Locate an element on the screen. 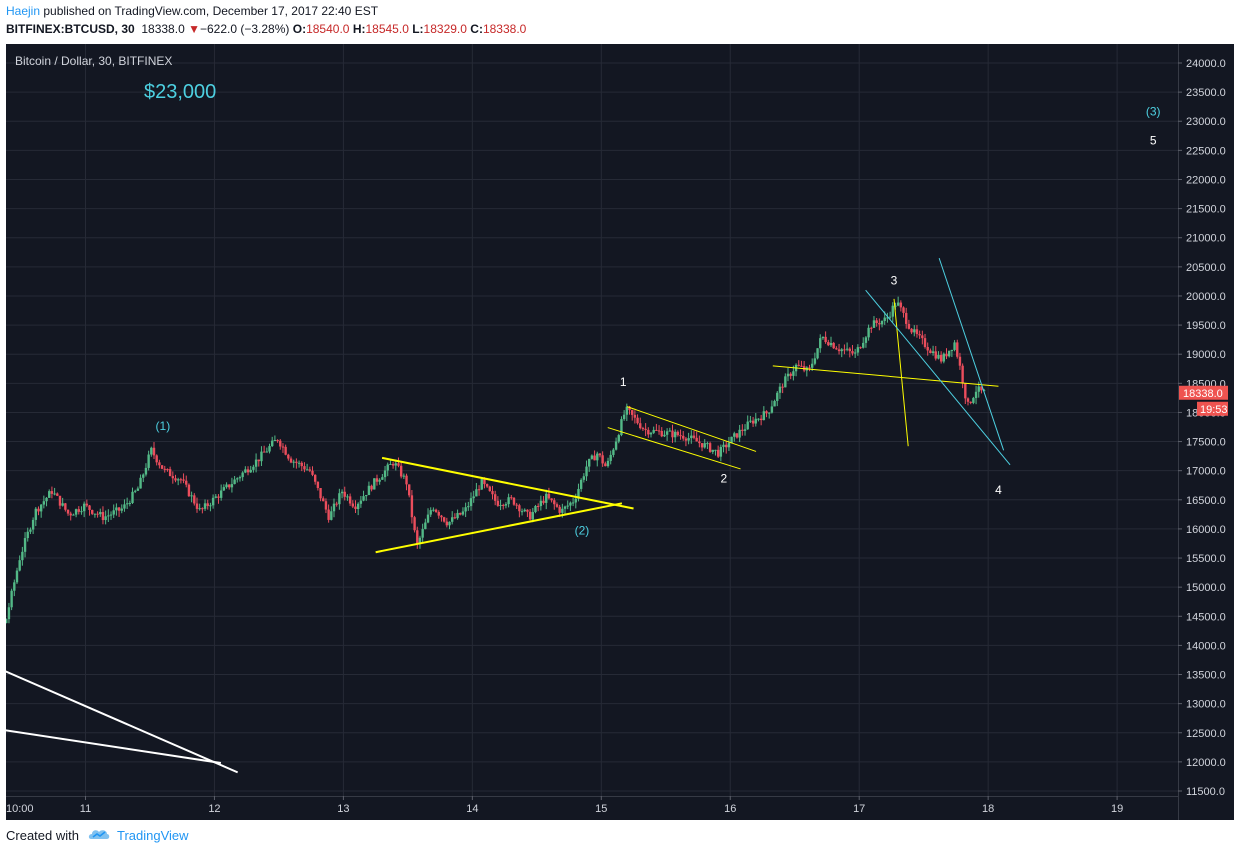 The width and height of the screenshot is (1239, 853). tradingview-link: TradingView is located at coordinates (153, 835).